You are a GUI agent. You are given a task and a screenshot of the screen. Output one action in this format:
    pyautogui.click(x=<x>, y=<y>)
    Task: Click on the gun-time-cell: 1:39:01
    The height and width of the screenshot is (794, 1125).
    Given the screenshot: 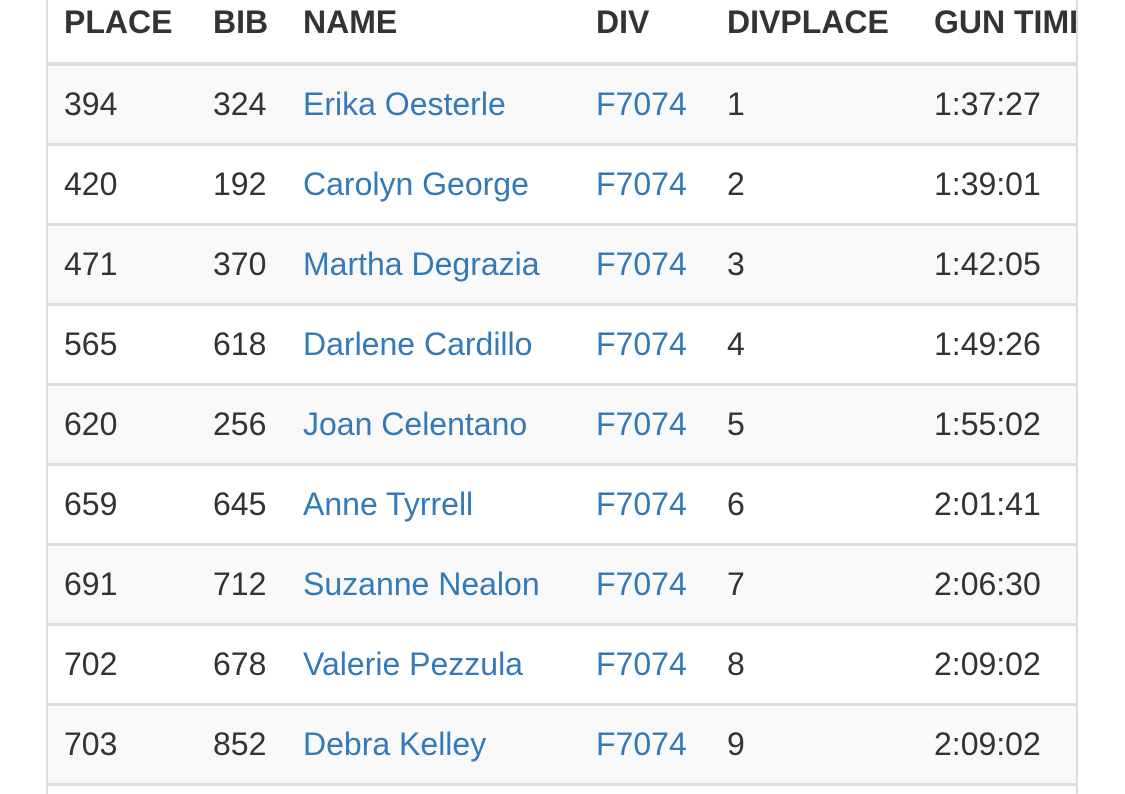 What is the action you would take?
    pyautogui.click(x=987, y=184)
    